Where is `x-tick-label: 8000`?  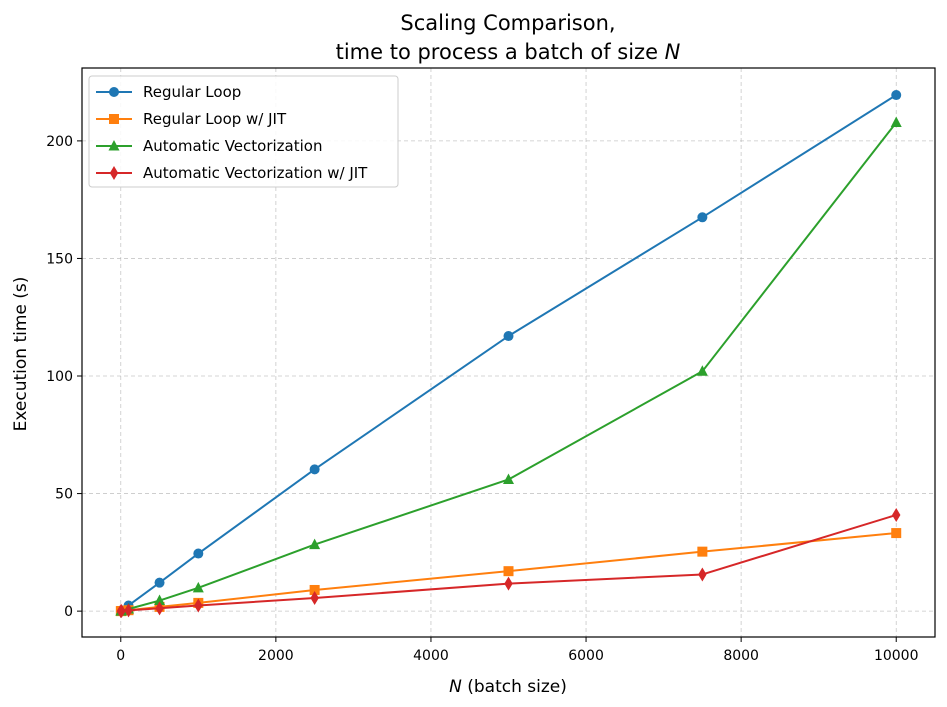 x-tick-label: 8000 is located at coordinates (741, 656).